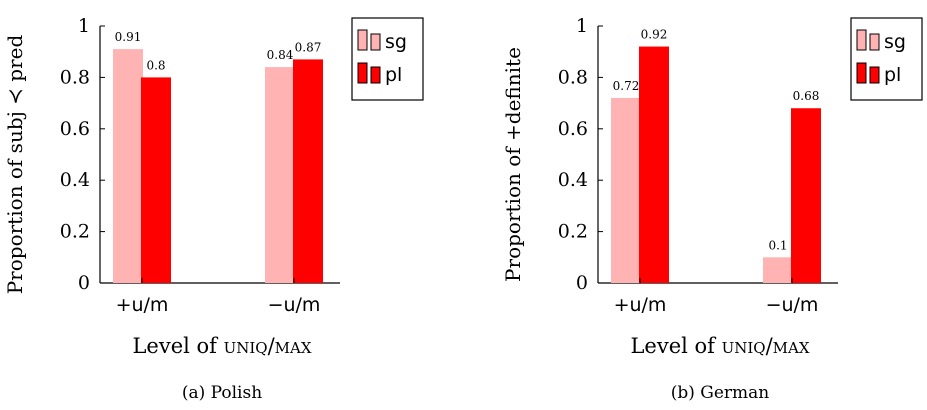  Describe the element at coordinates (15, 165) in the screenshot. I see `y-axis-label: Proportion of subj ≺ pred` at that location.